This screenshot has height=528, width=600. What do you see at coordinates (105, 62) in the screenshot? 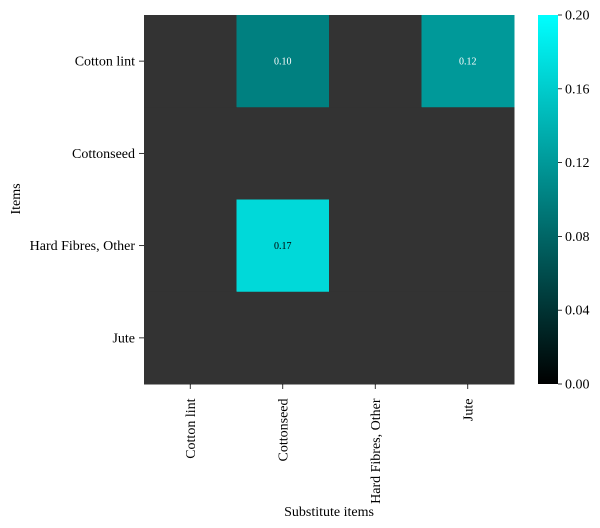
I see `y-tick-label: Cotton lint` at bounding box center [105, 62].